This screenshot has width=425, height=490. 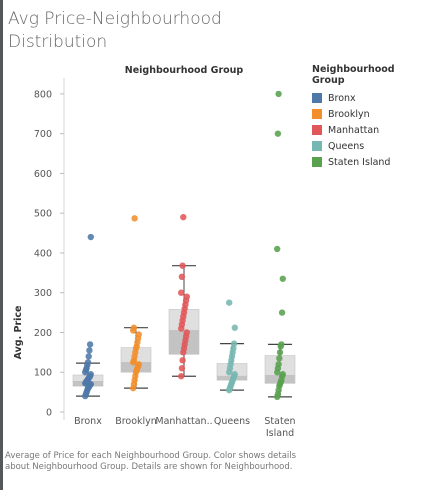 What do you see at coordinates (368, 146) in the screenshot?
I see `legend-item-queens: Queens` at bounding box center [368, 146].